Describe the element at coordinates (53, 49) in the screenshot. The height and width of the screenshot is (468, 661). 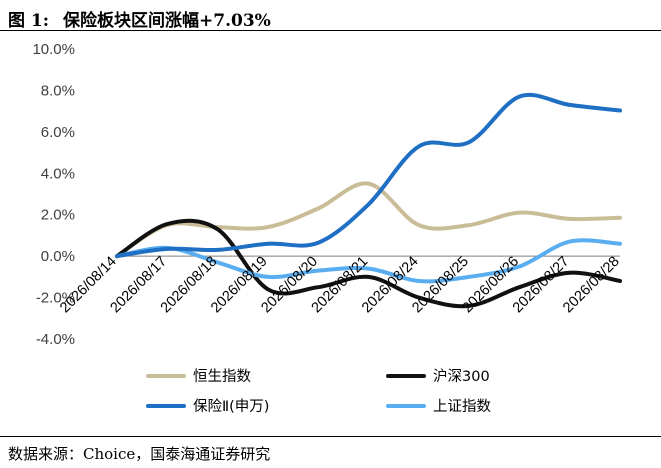
I see `y-tick-label: 10.0%` at that location.